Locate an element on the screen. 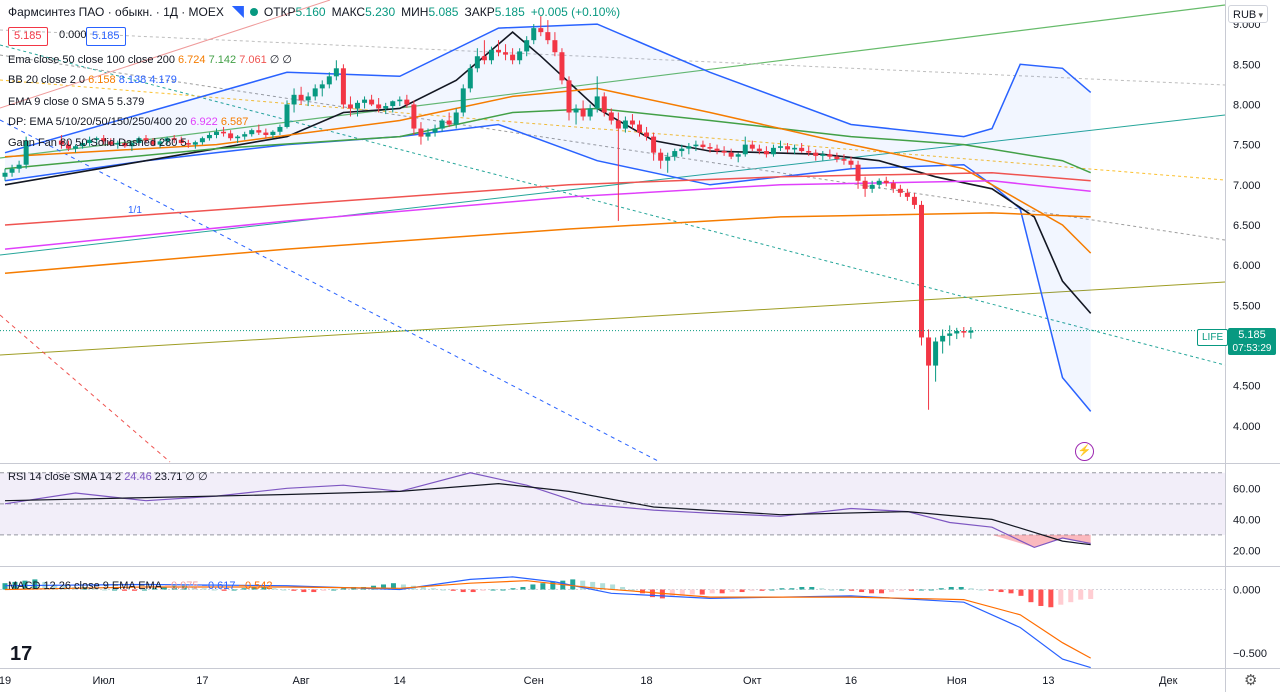  currency-label: RUB is located at coordinates (1245, 15).